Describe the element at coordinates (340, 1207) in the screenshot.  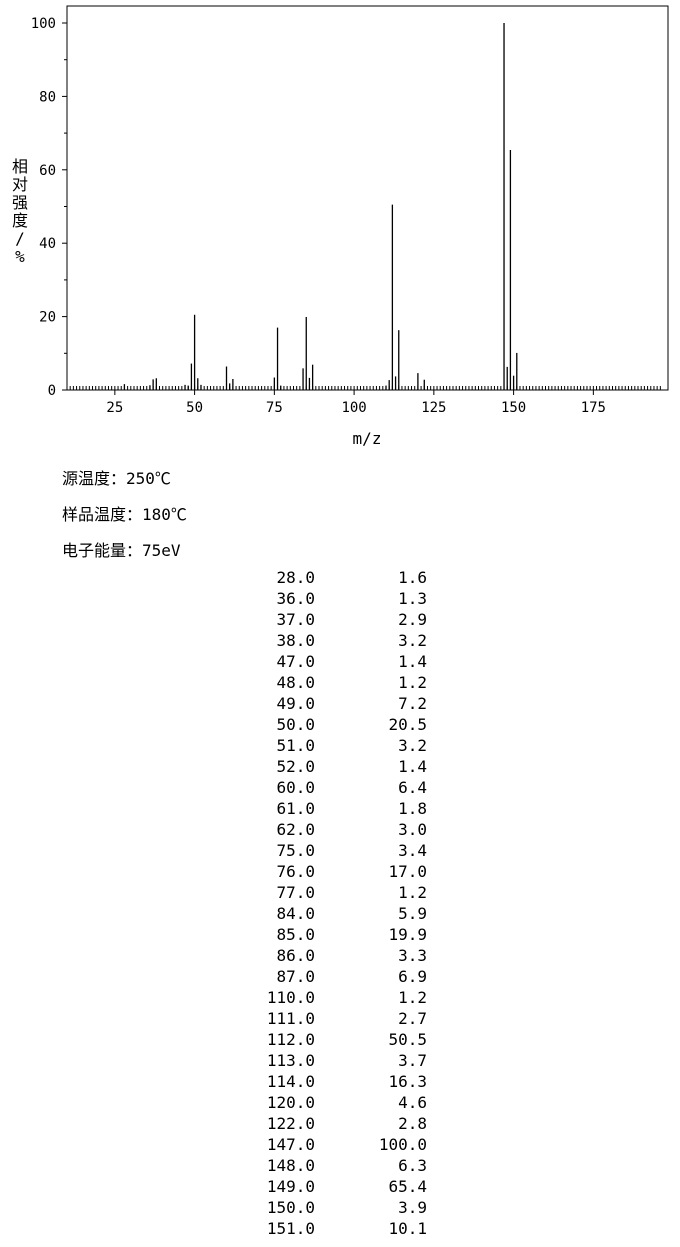
I see `table-row: 150.0 3.9` at that location.